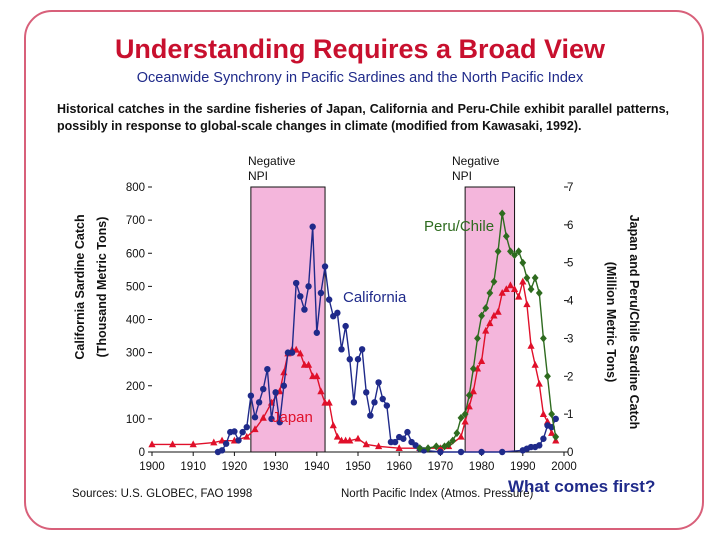  What do you see at coordinates (399, 467) in the screenshot?
I see `x-tick-label: 1960` at bounding box center [399, 467].